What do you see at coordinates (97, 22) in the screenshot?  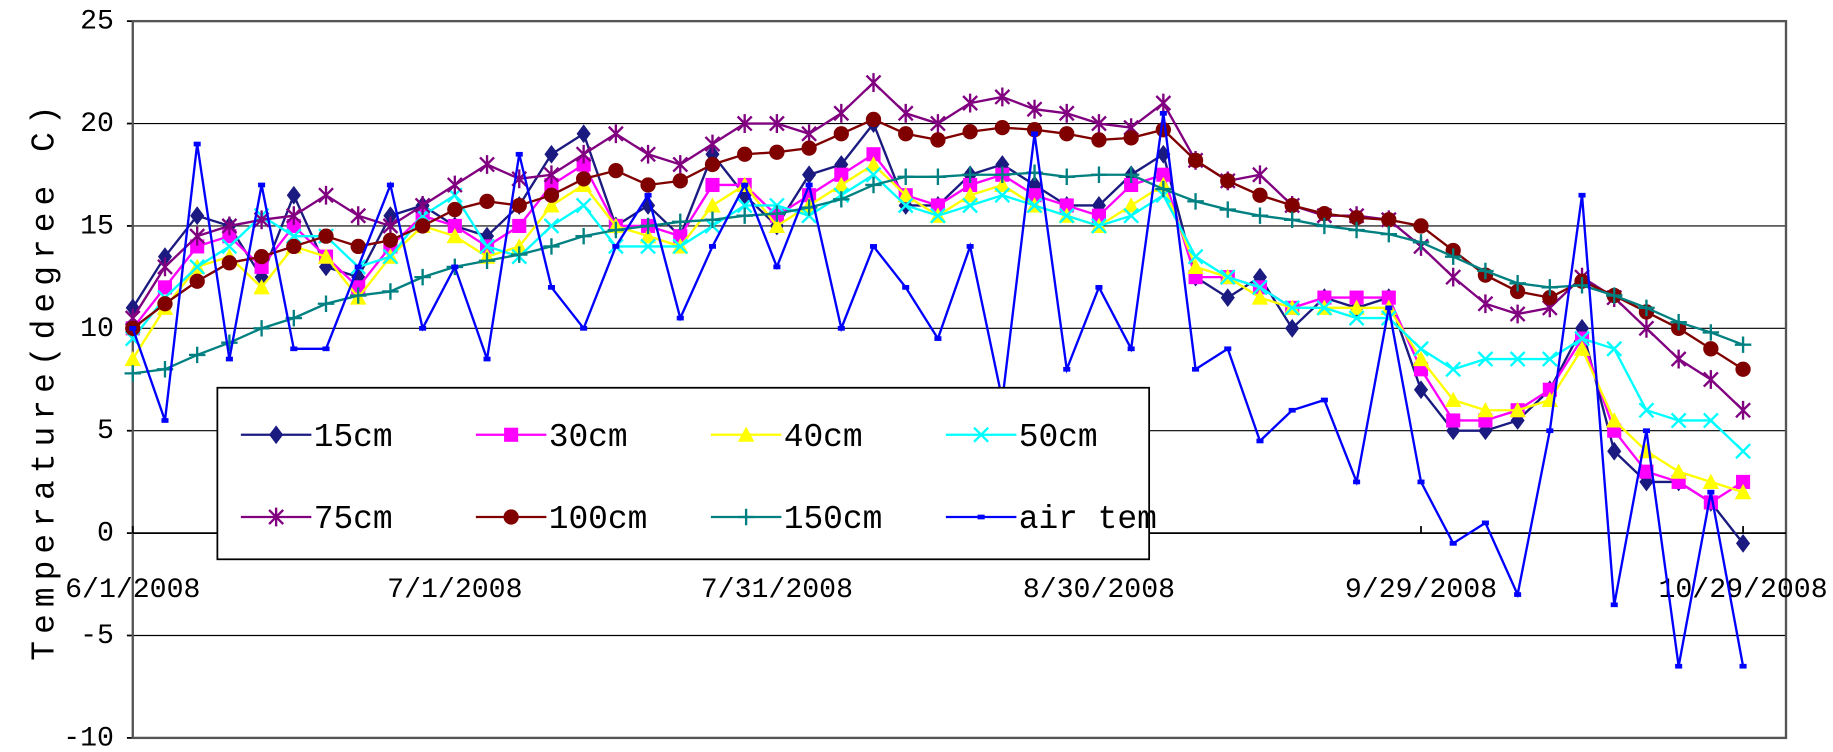 I see `y-tick-label: 25` at bounding box center [97, 22].